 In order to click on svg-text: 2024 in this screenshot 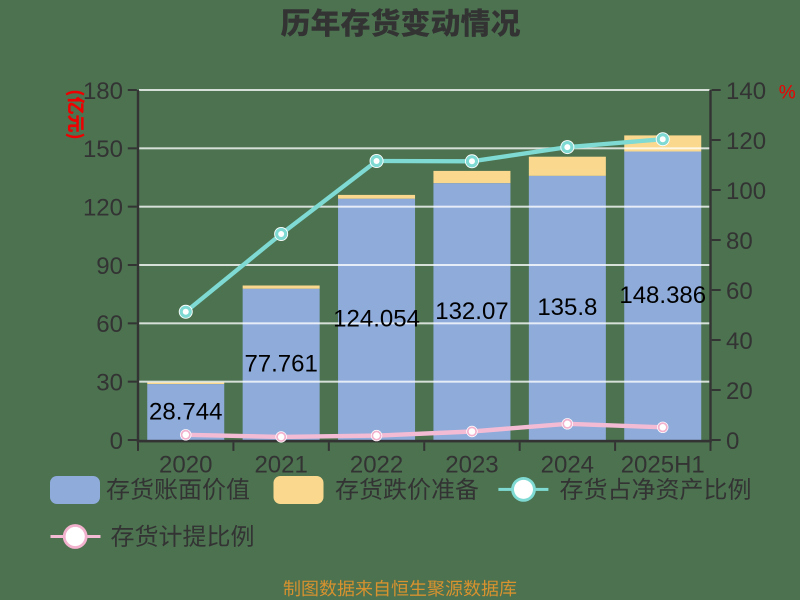, I will do `click(567, 464)`.